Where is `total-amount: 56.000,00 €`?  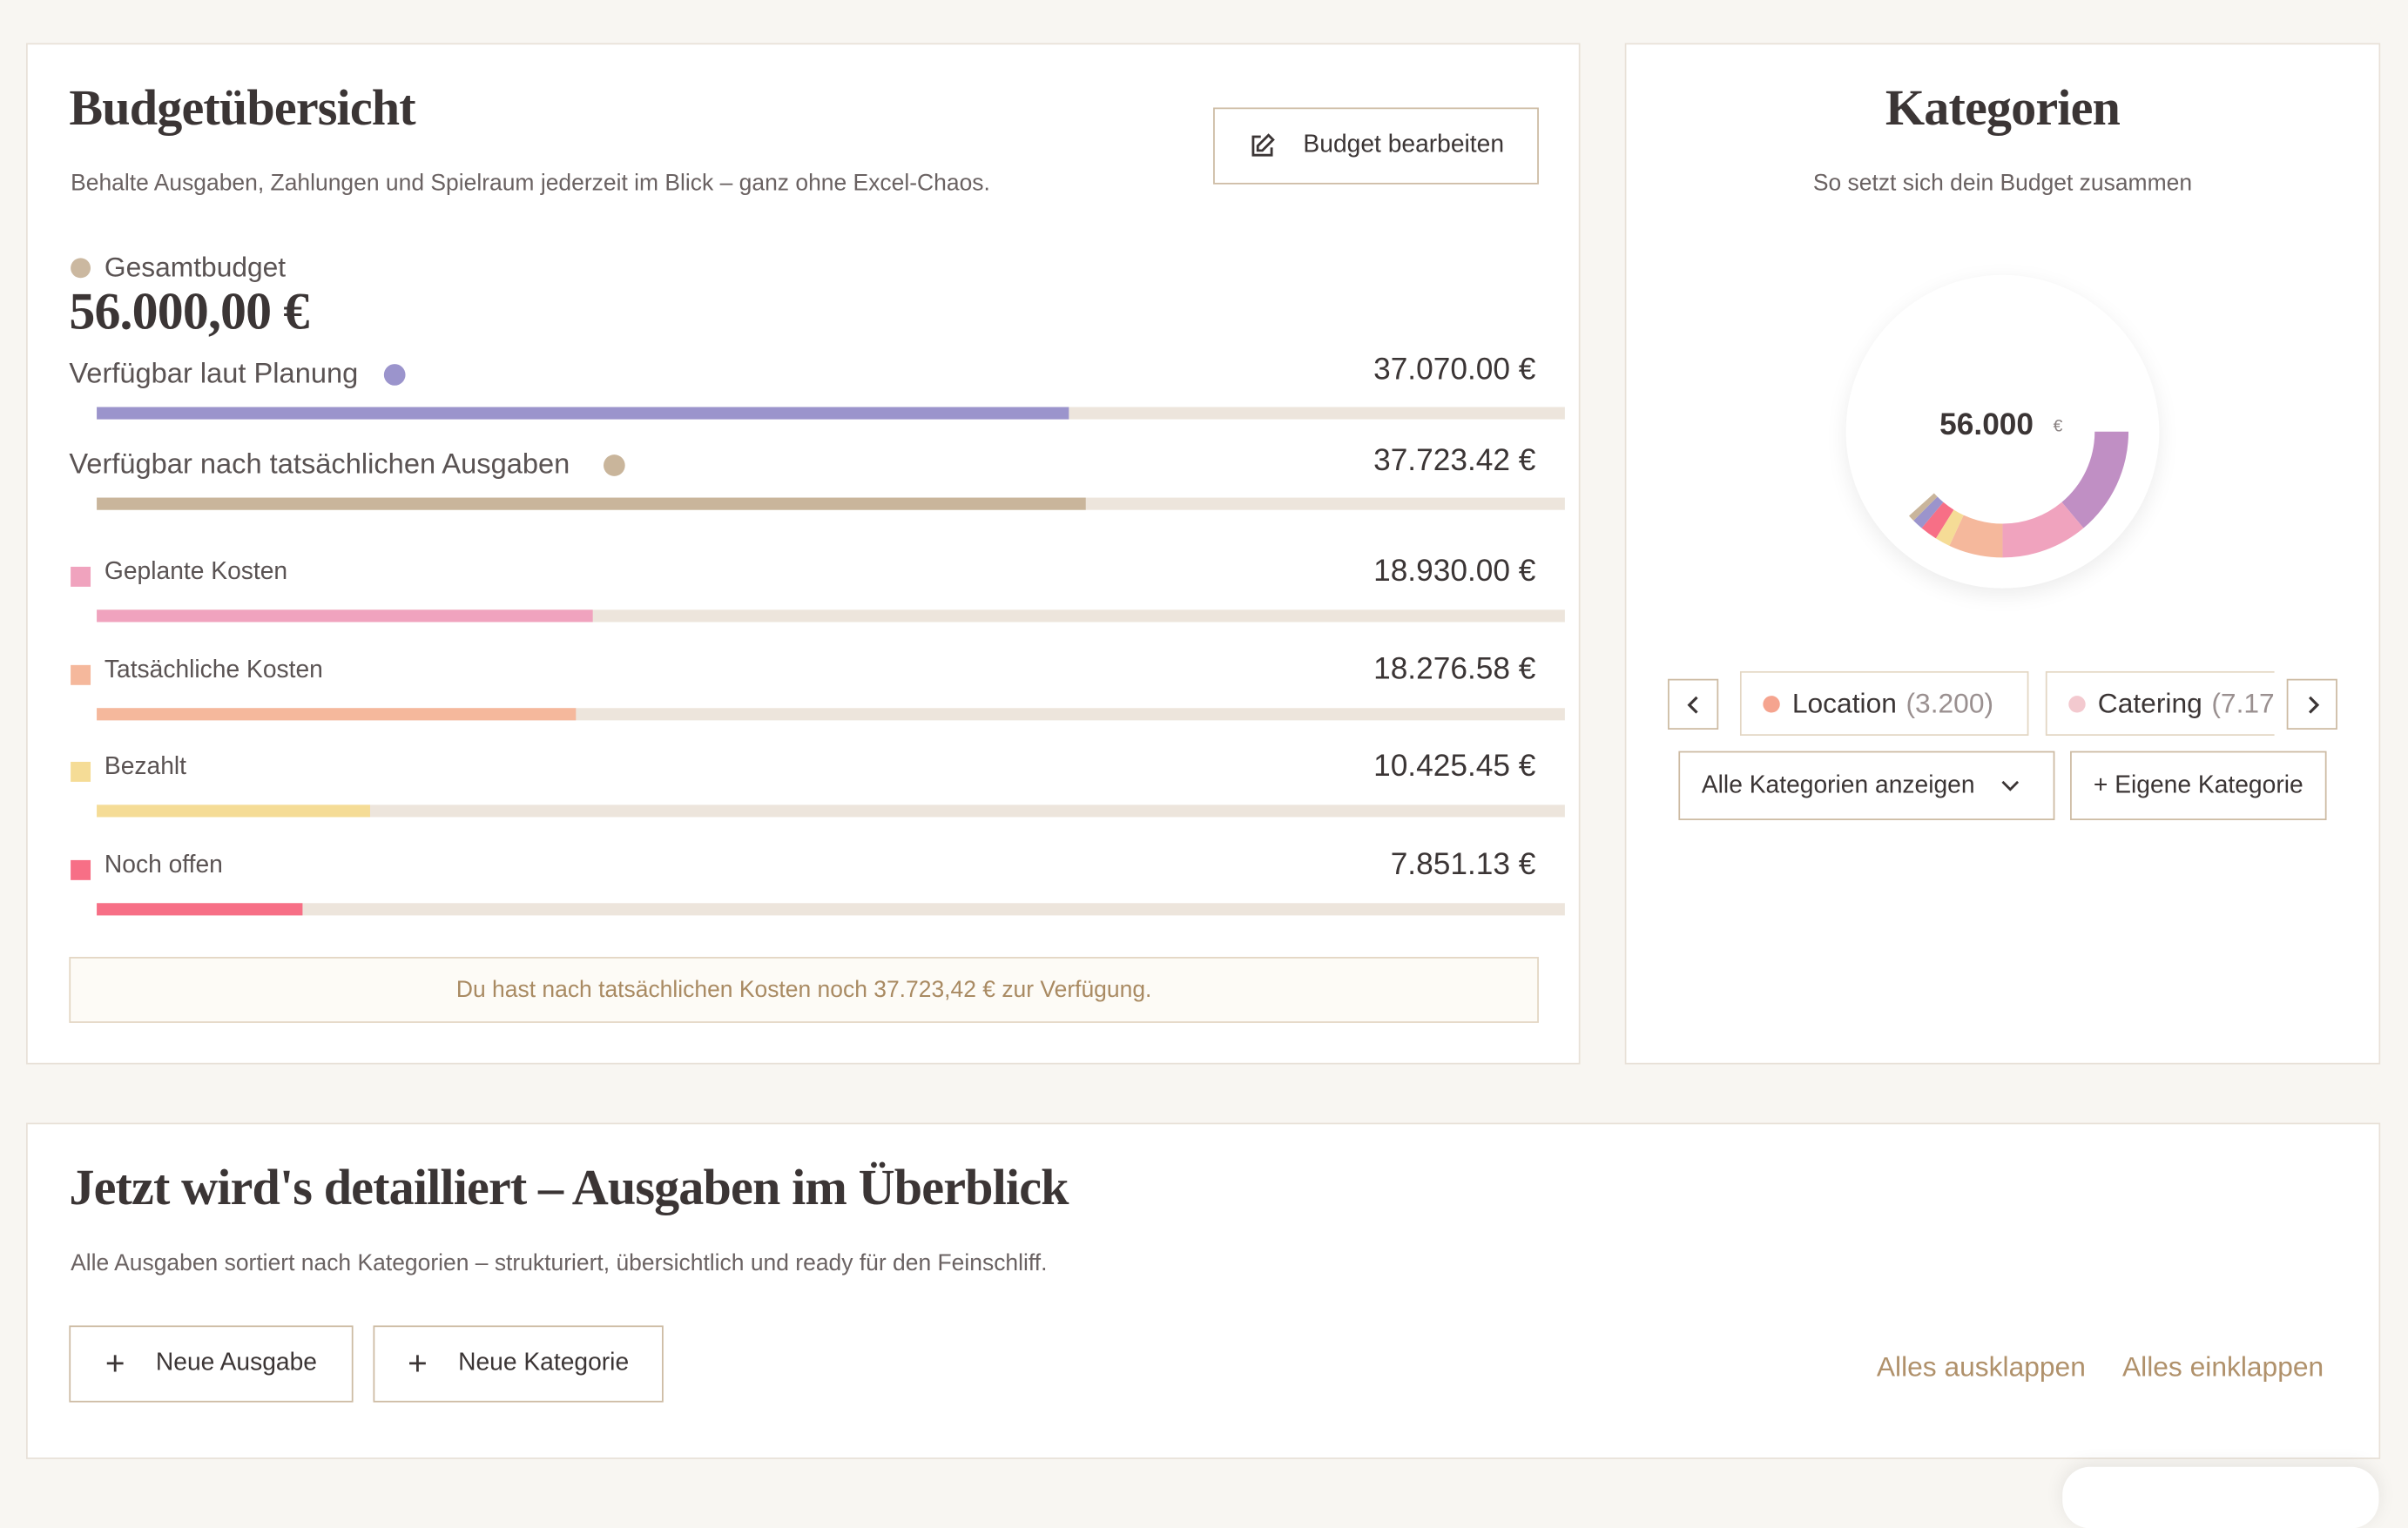 total-amount: 56.000,00 € is located at coordinates (189, 313).